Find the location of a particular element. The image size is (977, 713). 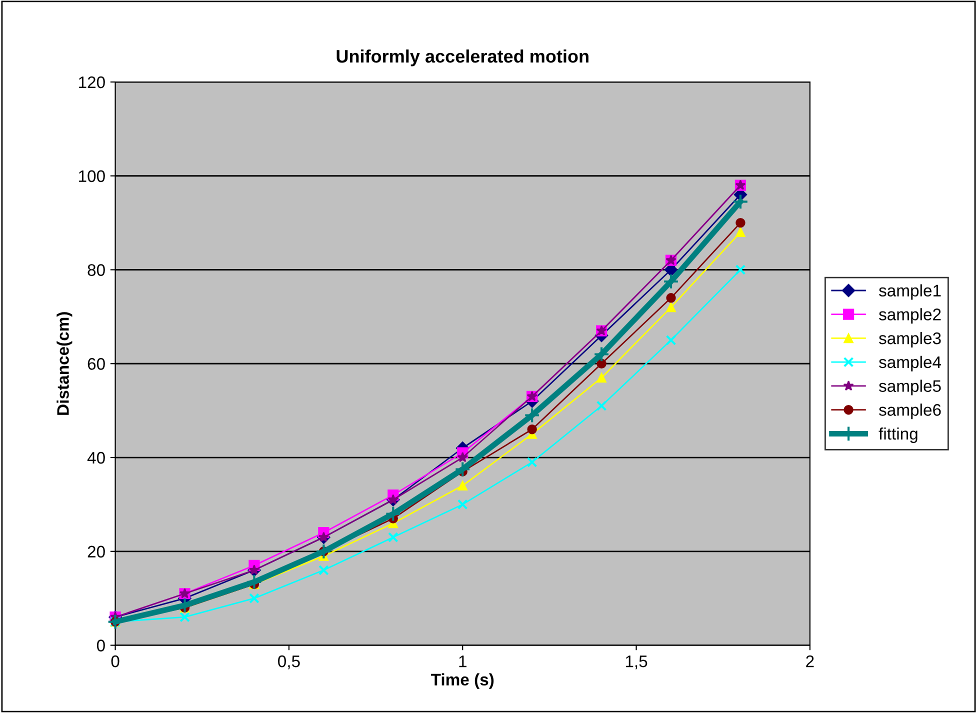

chart-title: Uniformly accelerated motion is located at coordinates (462, 57).